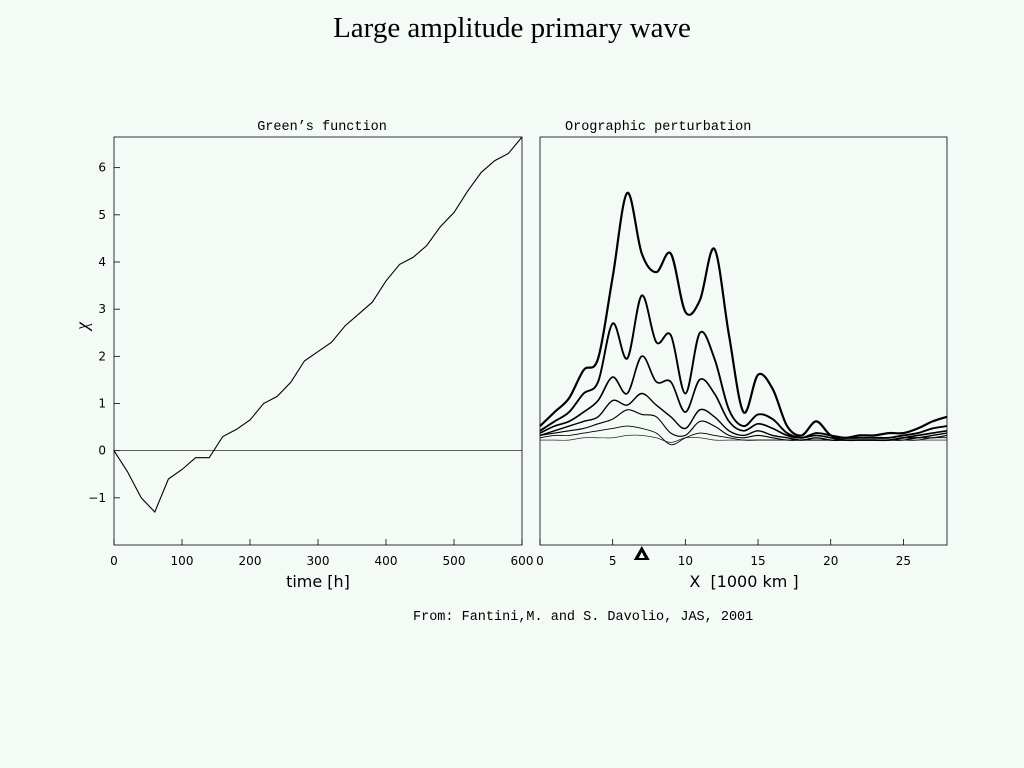  I want to click on y-tick-label: 5, so click(102, 215).